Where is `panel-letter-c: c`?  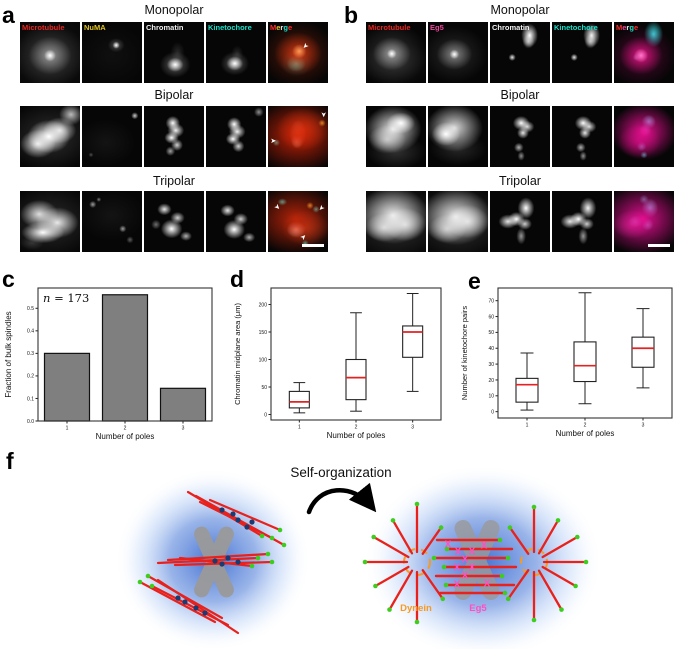
panel-letter-c: c is located at coordinates (8, 279).